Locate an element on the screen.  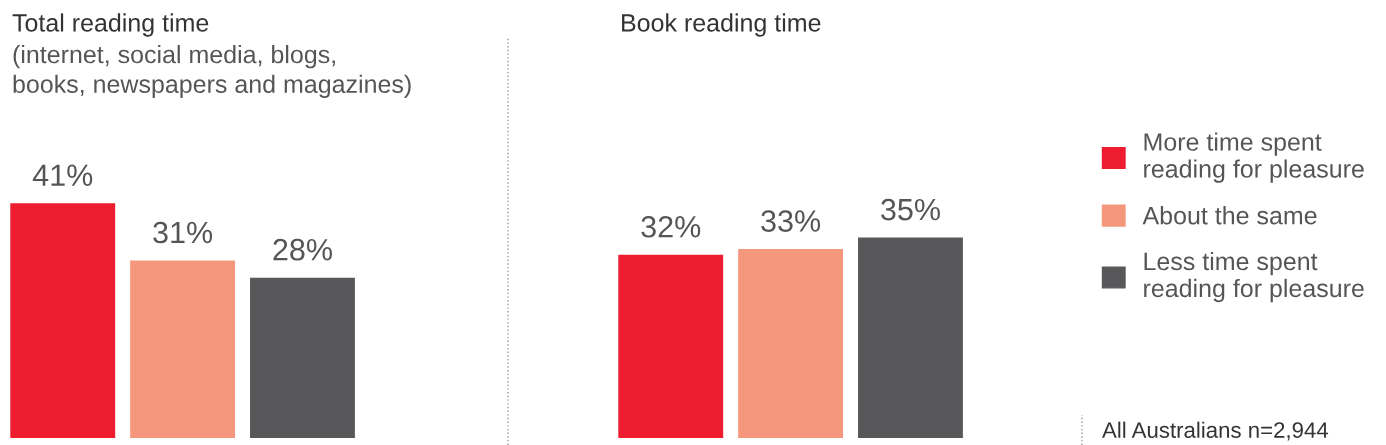
text: All Australians n=2,944 is located at coordinates (1215, 431).